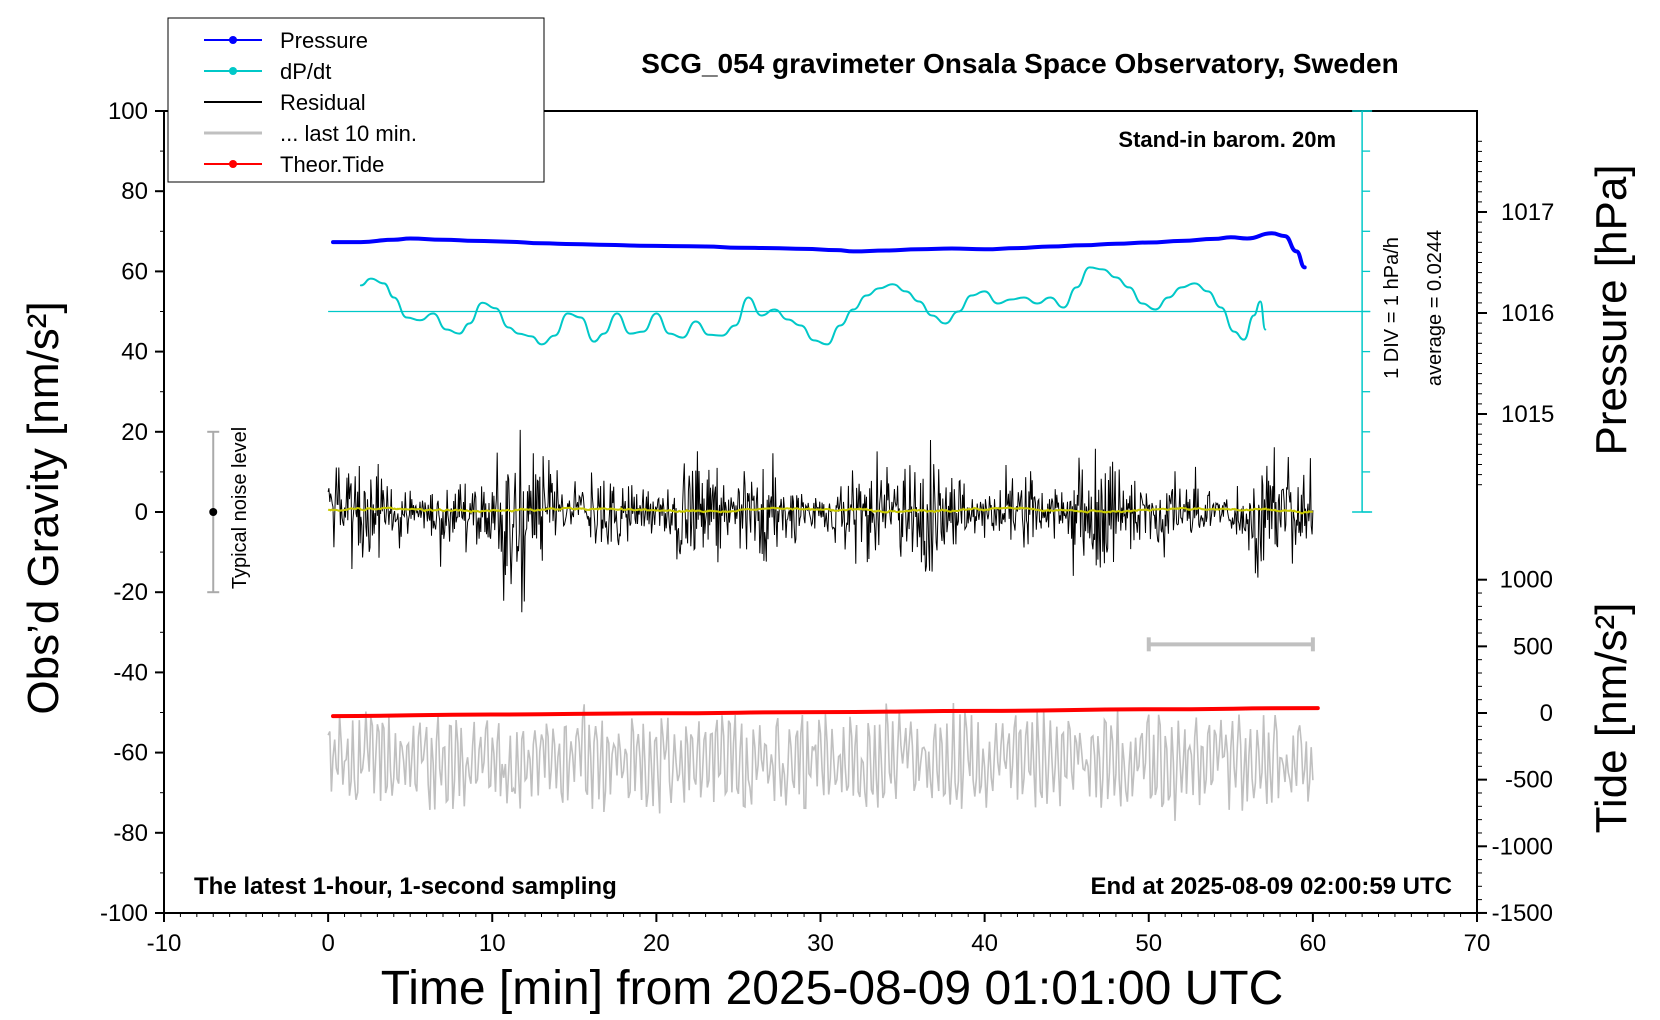 The width and height of the screenshot is (1660, 1020). What do you see at coordinates (832, 988) in the screenshot?
I see `x-axis-title: Time [min] from 2025-08-09 01:01:00 UTC` at bounding box center [832, 988].